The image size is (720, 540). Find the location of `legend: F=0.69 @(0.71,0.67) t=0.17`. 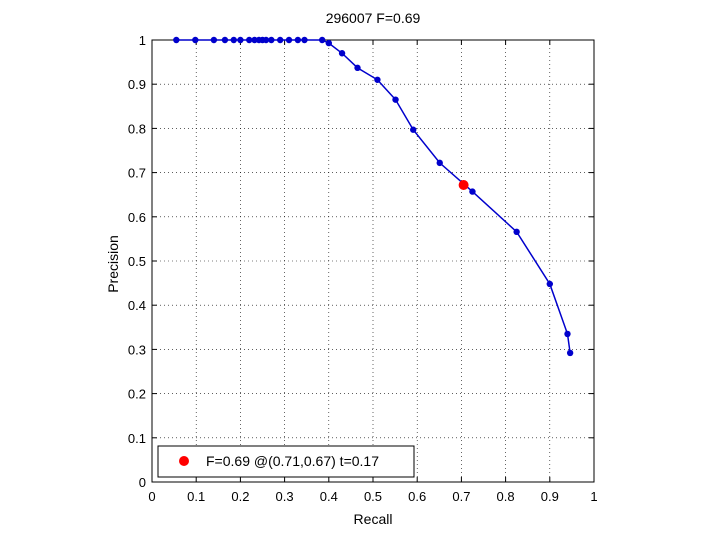

legend: F=0.69 @(0.71,0.67) t=0.17 is located at coordinates (286, 461).